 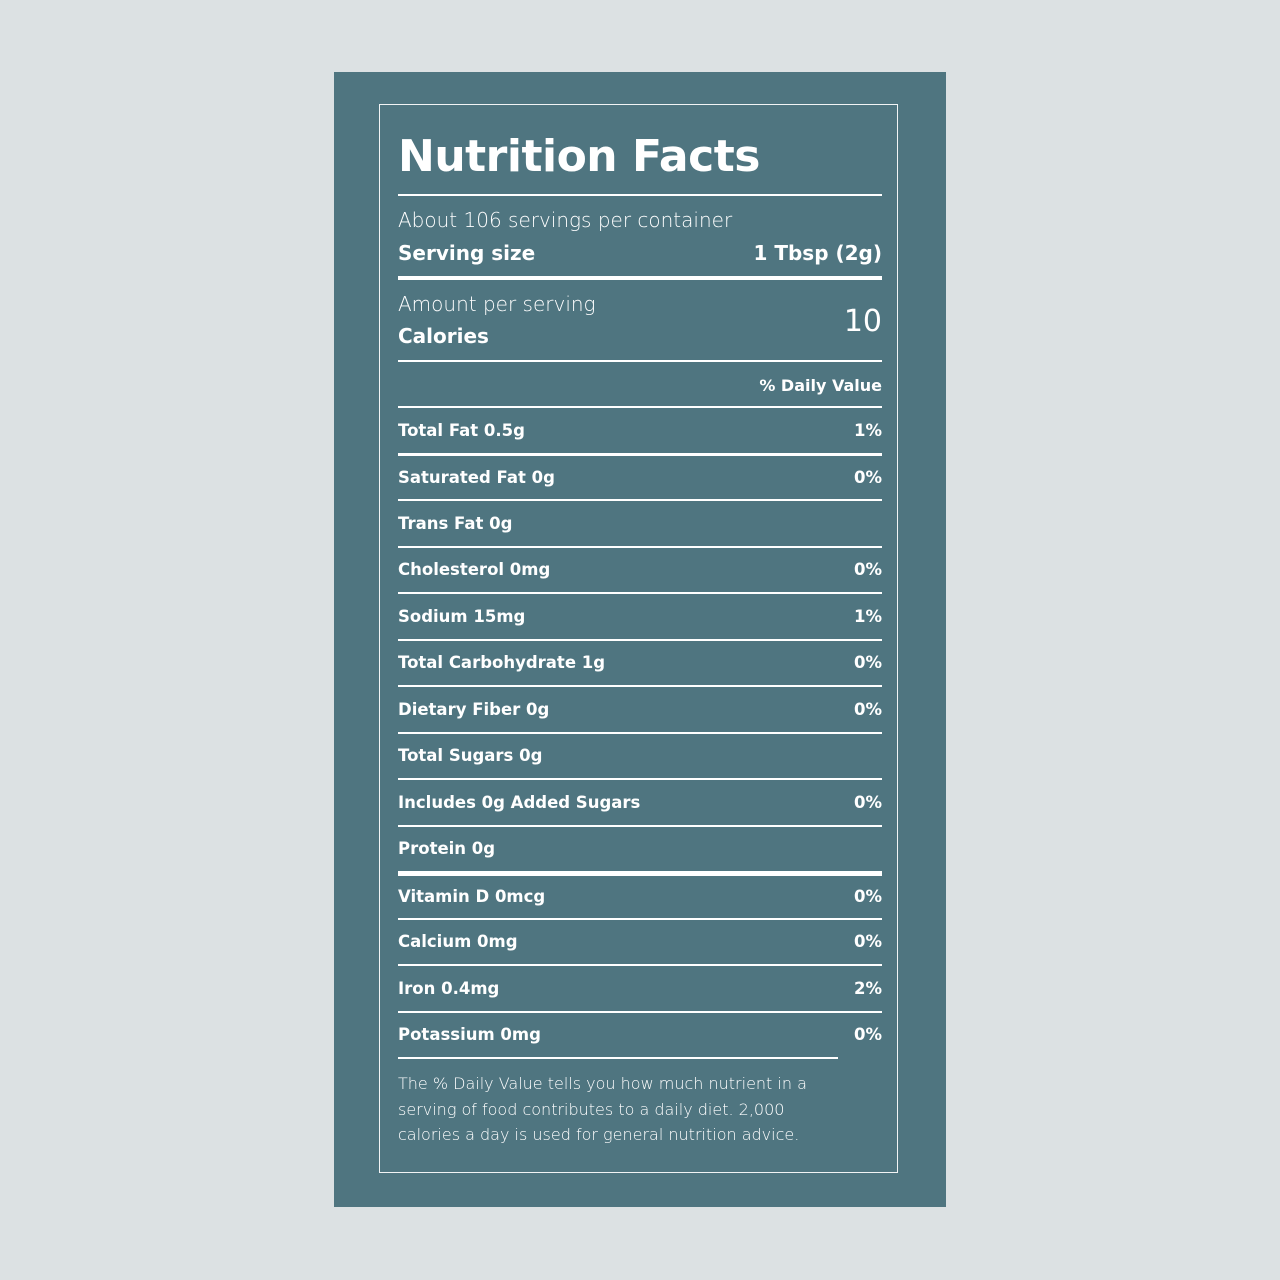 I want to click on nutrient-label: Protein 0g, so click(x=447, y=849).